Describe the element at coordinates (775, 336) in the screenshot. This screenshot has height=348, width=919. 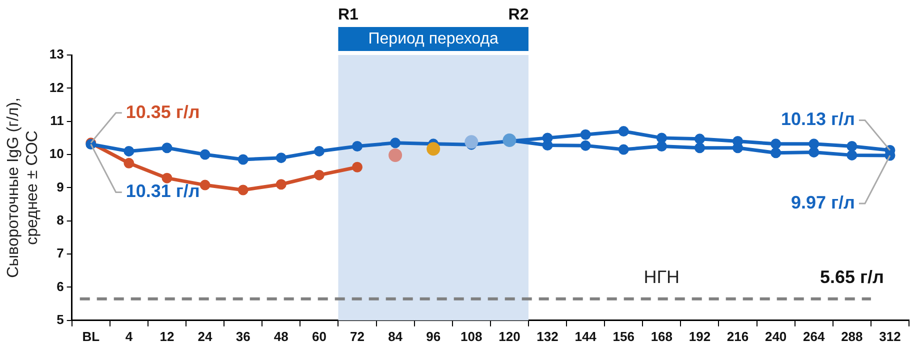
I see `x-tick-label: 240` at that location.